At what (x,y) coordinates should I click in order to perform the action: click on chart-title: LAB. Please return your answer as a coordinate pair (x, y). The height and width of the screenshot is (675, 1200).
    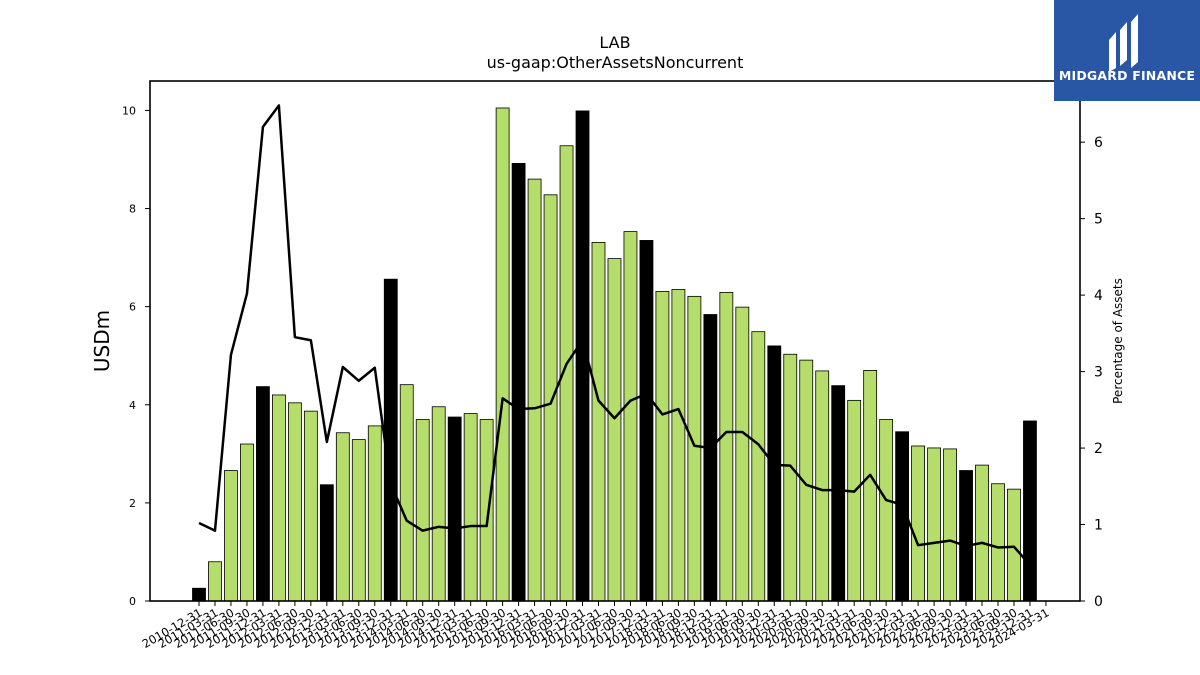
    Looking at the image, I should click on (614, 42).